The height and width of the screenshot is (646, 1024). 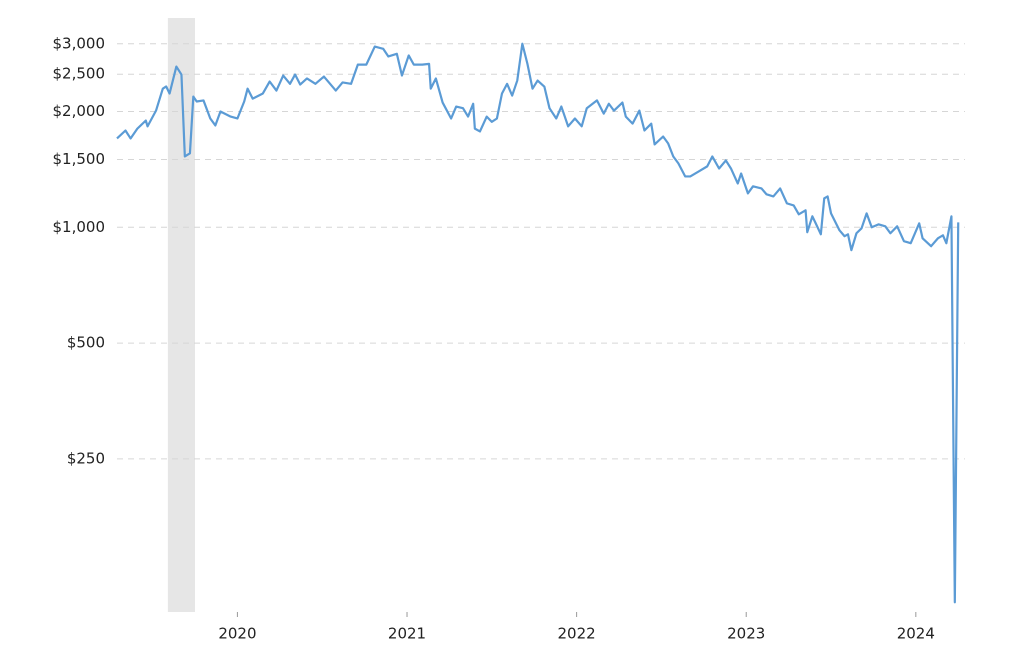 What do you see at coordinates (86, 343) in the screenshot?
I see `y-tick-label: $500` at bounding box center [86, 343].